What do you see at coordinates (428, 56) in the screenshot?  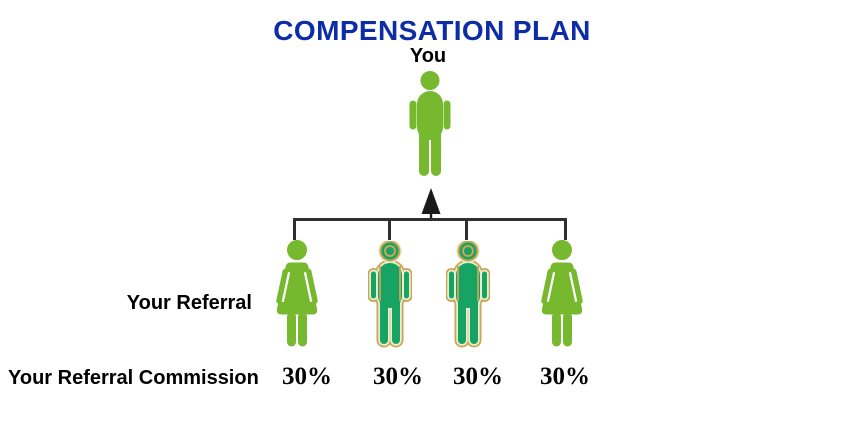 I see `you-label: You` at bounding box center [428, 56].